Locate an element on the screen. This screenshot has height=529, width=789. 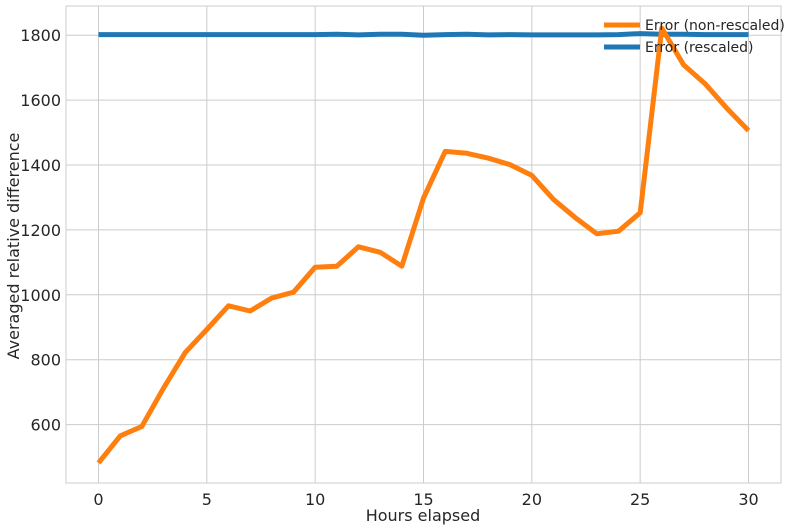
x-tick-label: 0 is located at coordinates (98, 499).